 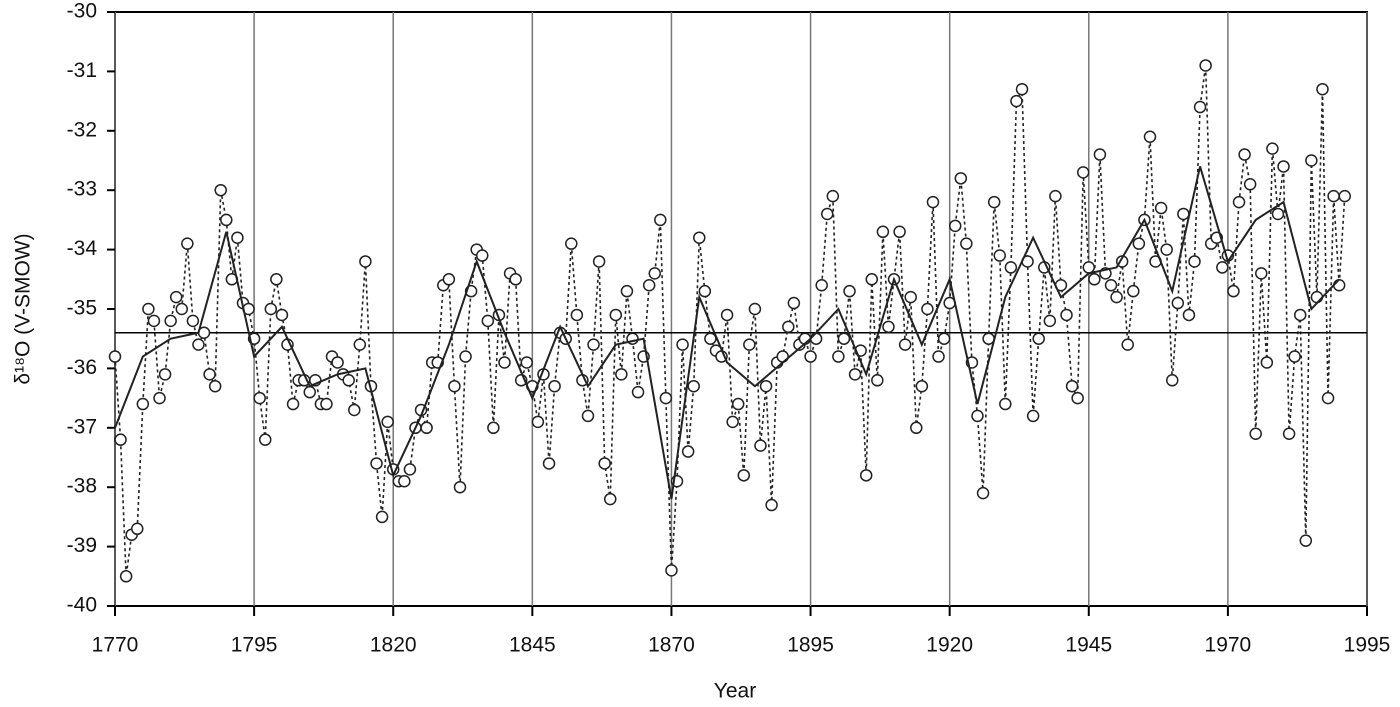 What do you see at coordinates (82, 545) in the screenshot?
I see `y-tick-label: -39` at bounding box center [82, 545].